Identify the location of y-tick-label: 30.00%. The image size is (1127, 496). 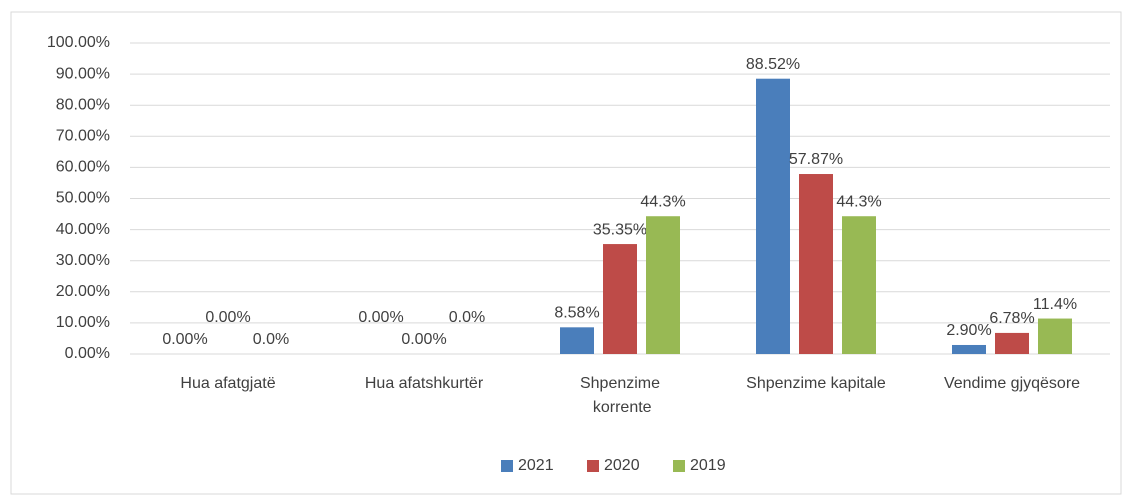
(83, 260).